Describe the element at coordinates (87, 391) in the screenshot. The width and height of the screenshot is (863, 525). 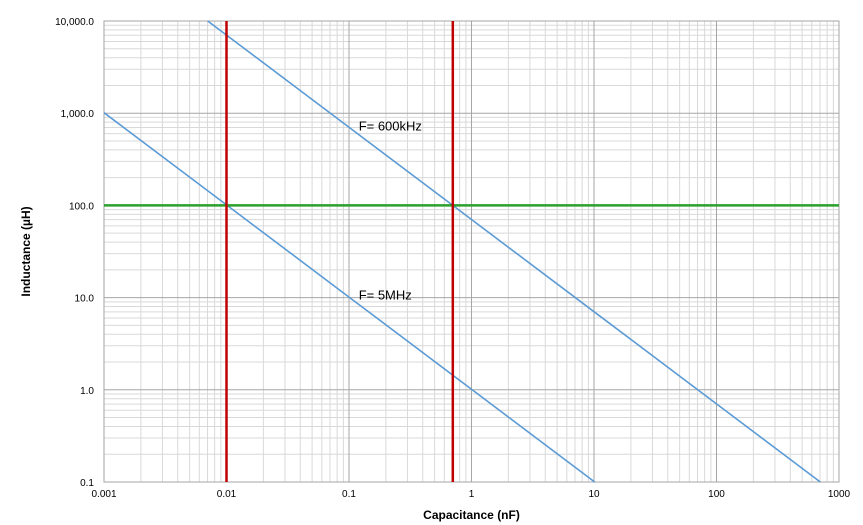
I see `y-tick-label: 1.0` at that location.